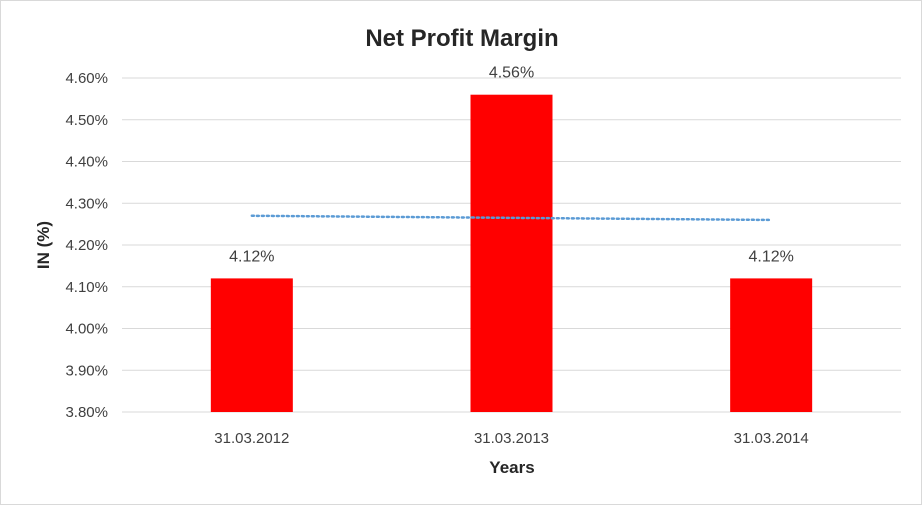 The image size is (922, 506). What do you see at coordinates (86, 412) in the screenshot?
I see `y-tick-label: 3.80%` at bounding box center [86, 412].